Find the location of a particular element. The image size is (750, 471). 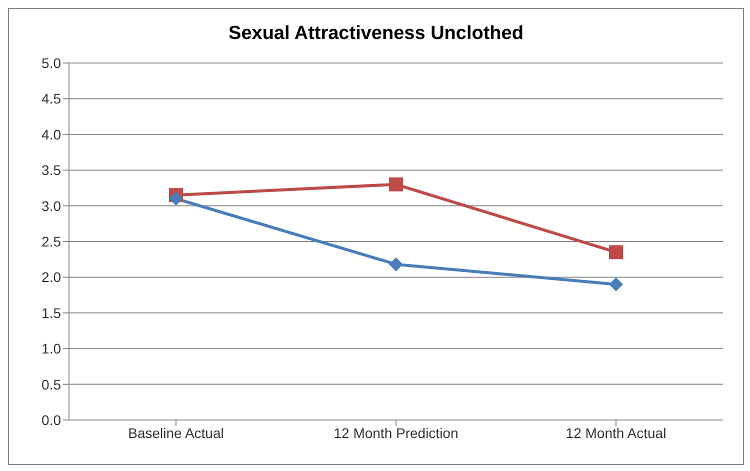

y-tick-label: 4.5 is located at coordinates (52, 98).